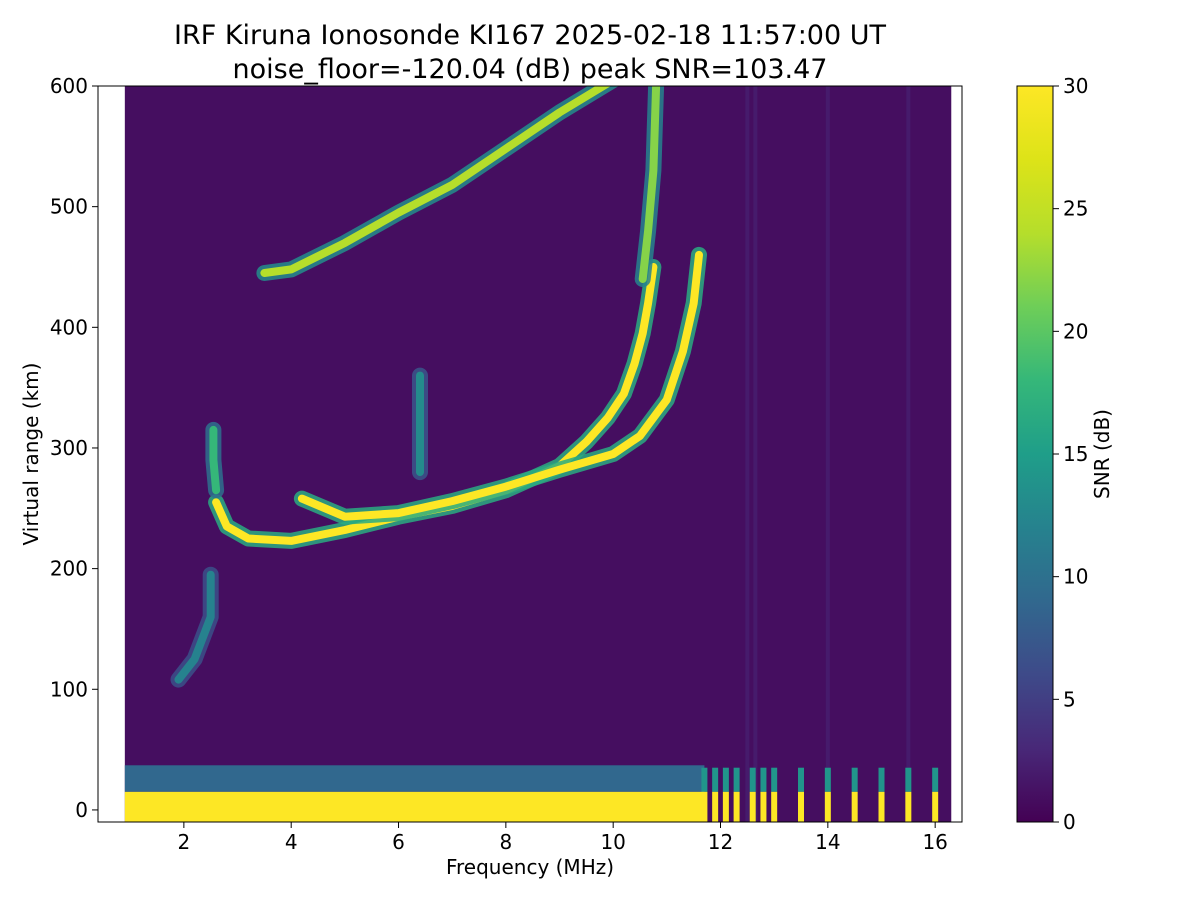  Describe the element at coordinates (1075, 331) in the screenshot. I see `colorbar-tick-label: 20` at that location.